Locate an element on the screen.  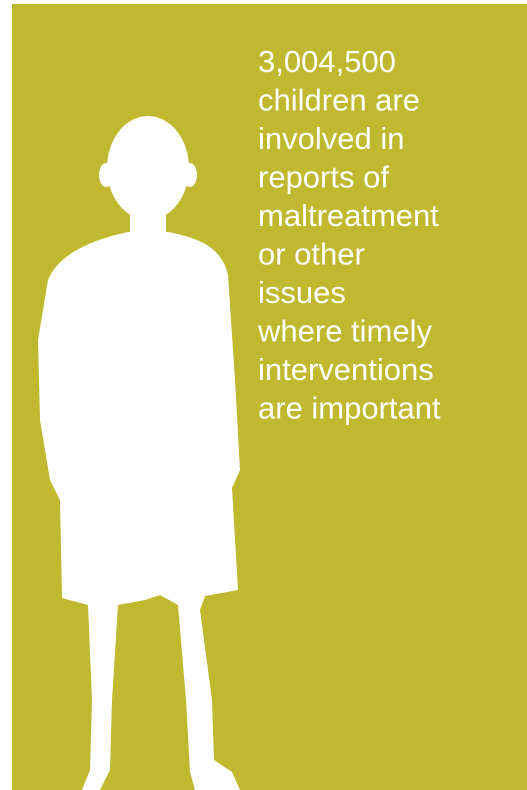
description-line: interventions is located at coordinates (346, 369).